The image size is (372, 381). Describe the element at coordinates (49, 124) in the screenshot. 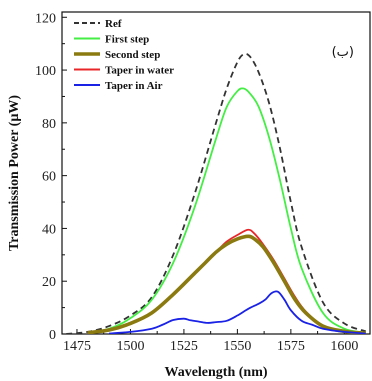

I see `y-tick-label: 80` at that location.